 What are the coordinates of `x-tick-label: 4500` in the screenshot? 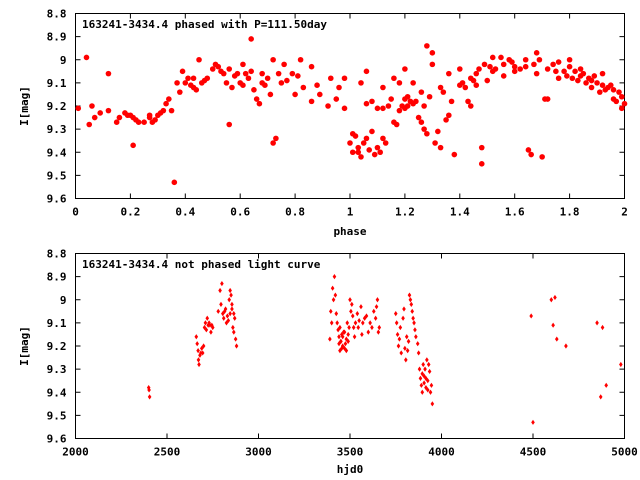 It's located at (533, 452).